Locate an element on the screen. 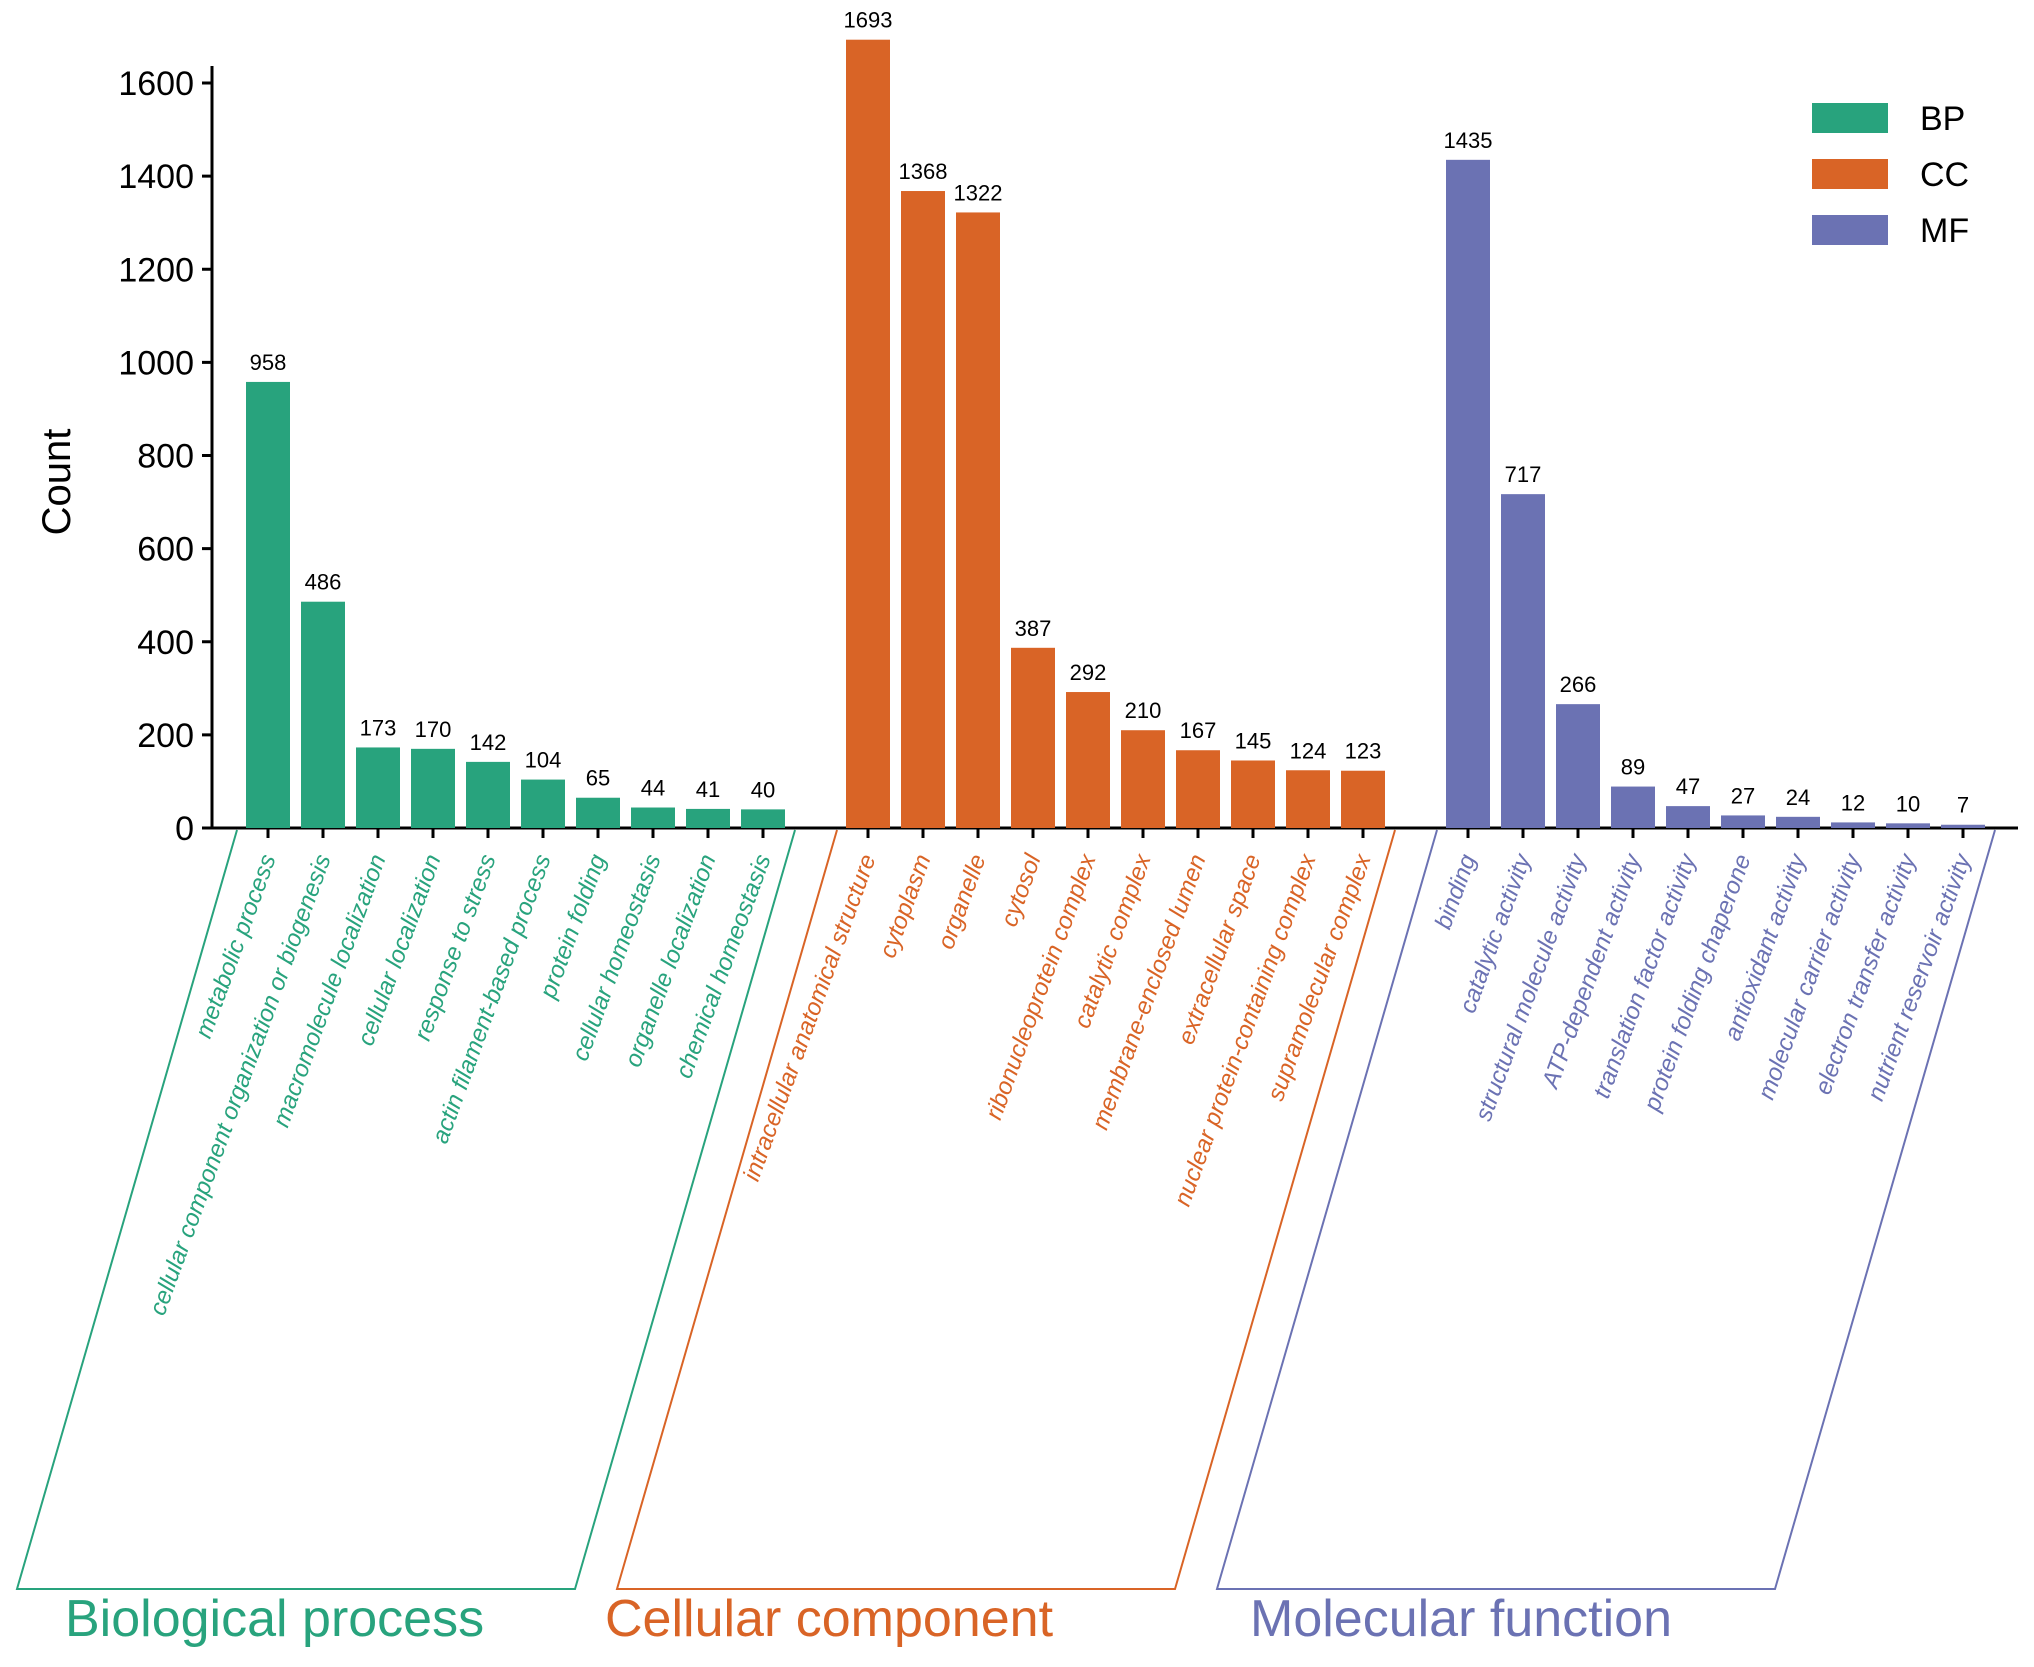 This screenshot has height=1667, width=2034. bar-translation-factor-activity is located at coordinates (1688, 817).